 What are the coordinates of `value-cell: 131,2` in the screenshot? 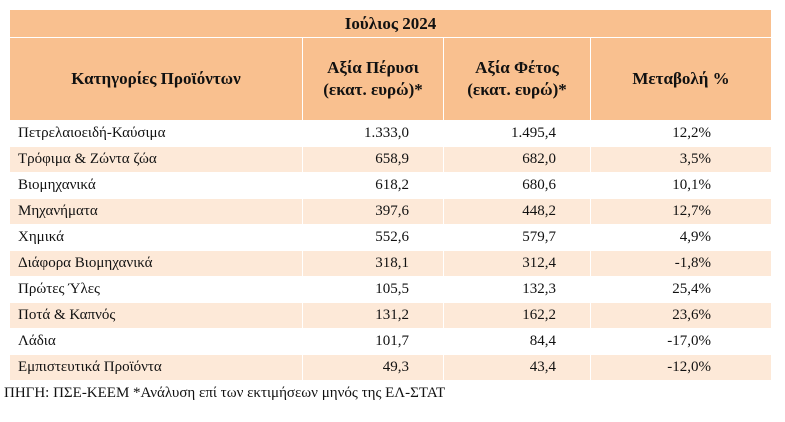 It's located at (373, 315).